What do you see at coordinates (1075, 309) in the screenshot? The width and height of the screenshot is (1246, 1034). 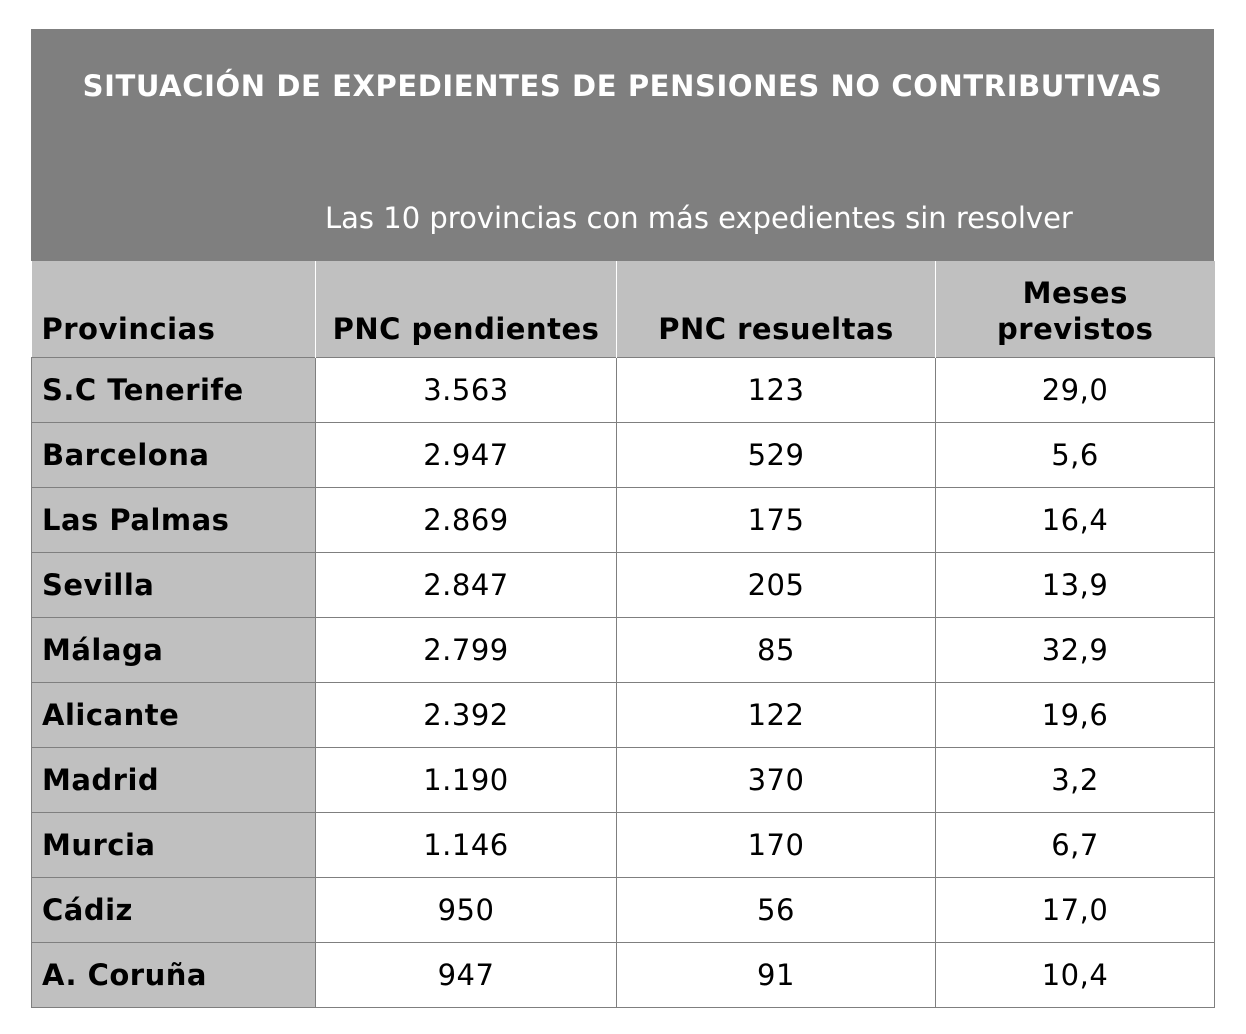 I see `column-header-meses-previstos: Meses previstos` at bounding box center [1075, 309].